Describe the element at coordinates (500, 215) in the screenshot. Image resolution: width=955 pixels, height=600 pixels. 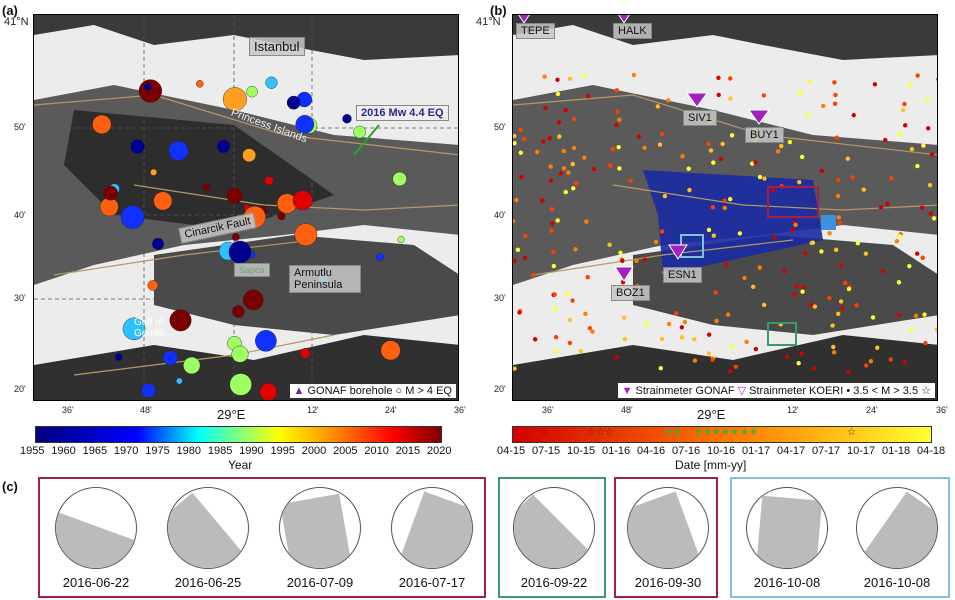
I see `lat-tick: 40'` at that location.